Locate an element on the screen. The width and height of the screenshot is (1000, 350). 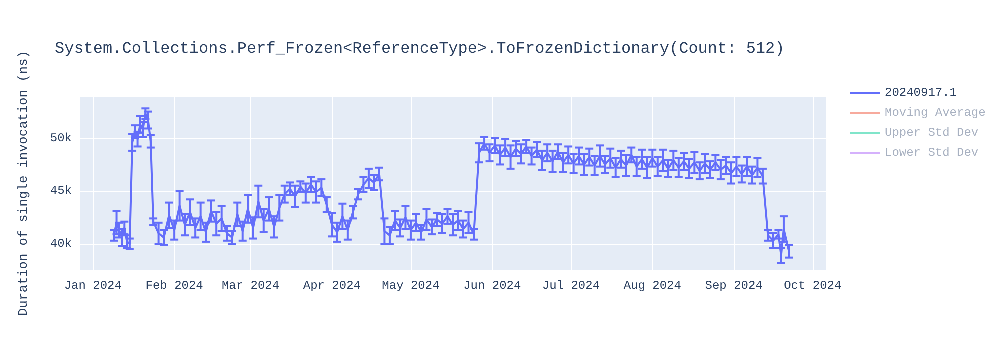
y-tick-label: 50k is located at coordinates (61, 138).